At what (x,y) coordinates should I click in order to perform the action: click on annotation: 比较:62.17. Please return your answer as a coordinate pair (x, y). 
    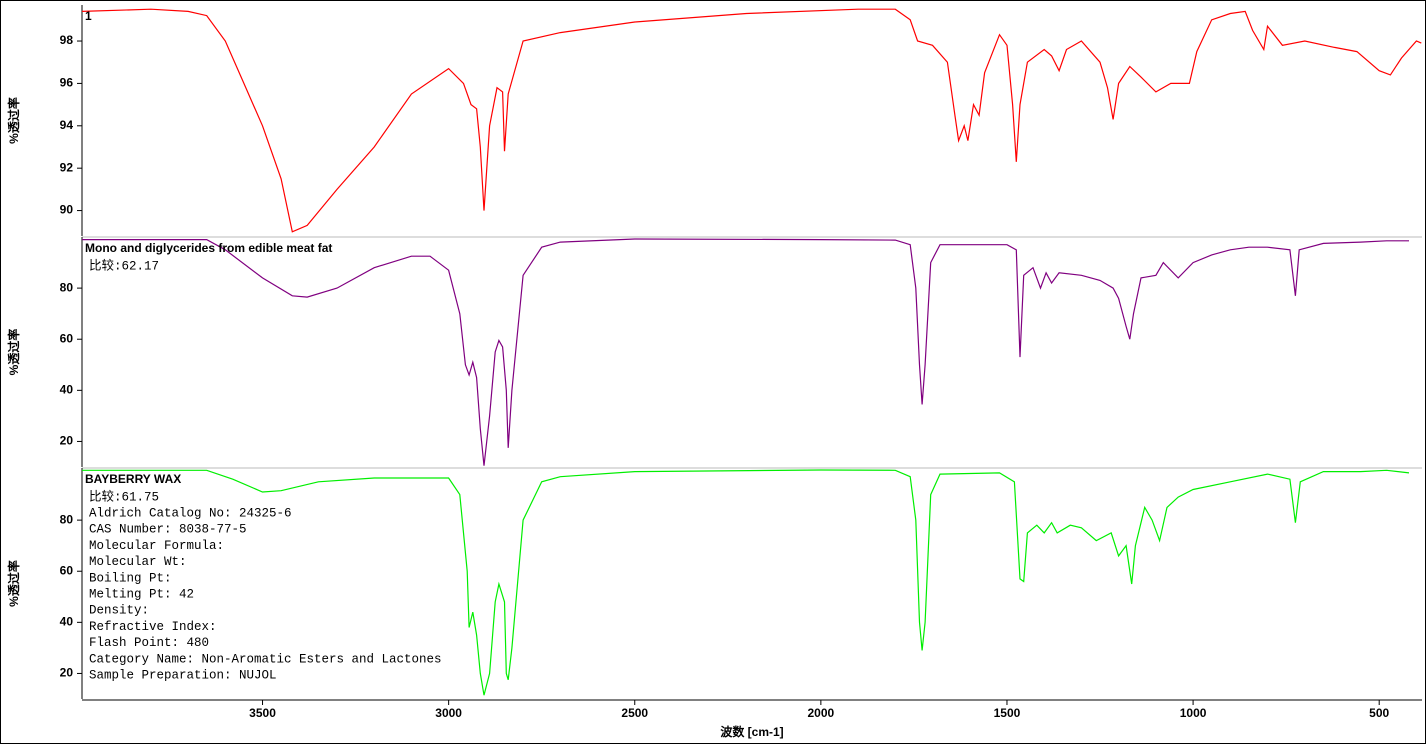
    Looking at the image, I should click on (124, 265).